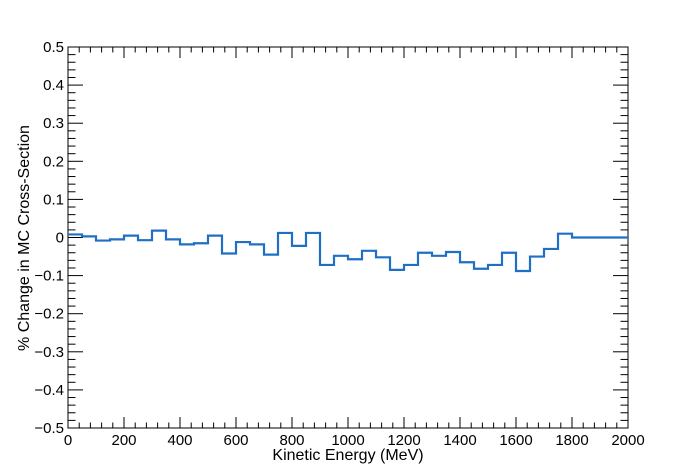  I want to click on x-tick-label: 1400, so click(459, 440).